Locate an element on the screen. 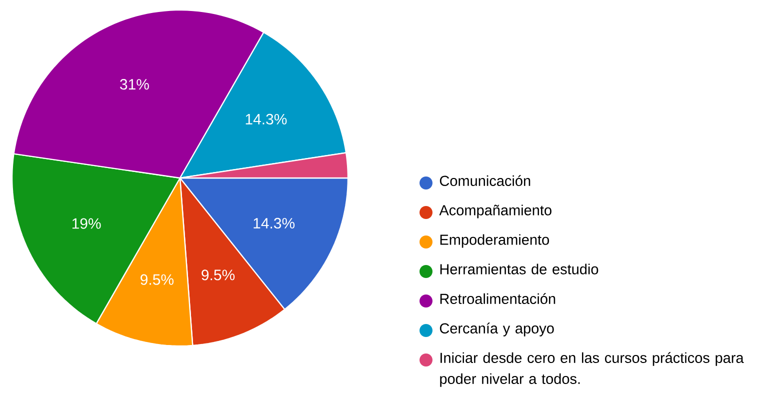 This screenshot has width=772, height=402. legend-label: Retroalimentación is located at coordinates (498, 298).